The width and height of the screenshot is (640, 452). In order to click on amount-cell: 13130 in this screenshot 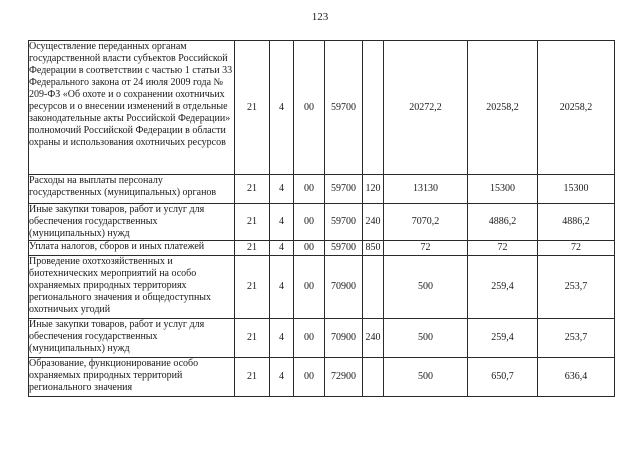, I will do `click(425, 189)`.